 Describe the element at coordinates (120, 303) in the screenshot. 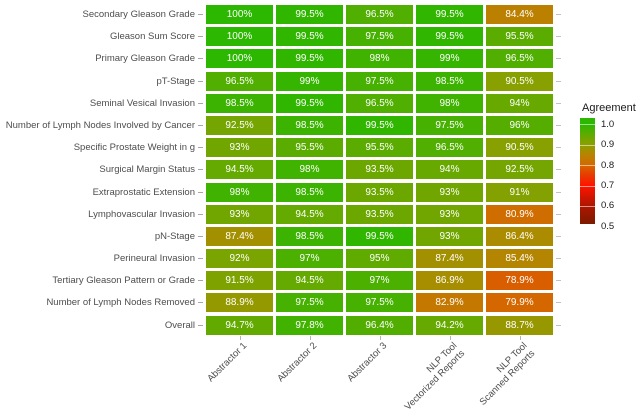

I see `row-label-text: Number of Lymph Nodes Removed` at that location.